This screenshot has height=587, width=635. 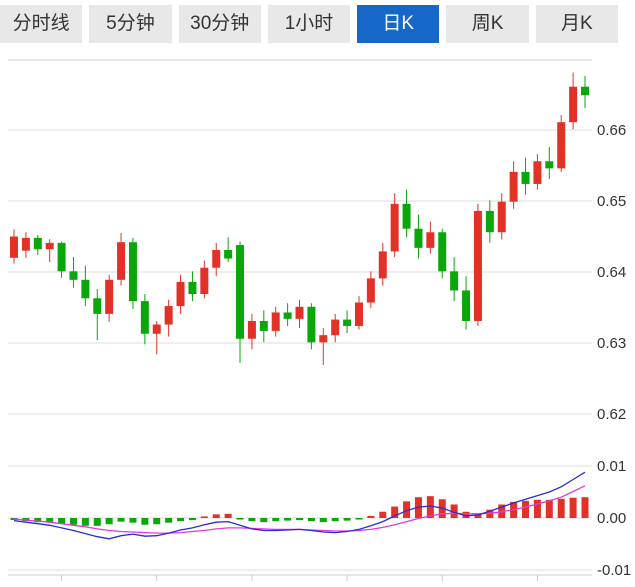 What do you see at coordinates (611, 272) in the screenshot?
I see `svg-text: 0.64` at bounding box center [611, 272].